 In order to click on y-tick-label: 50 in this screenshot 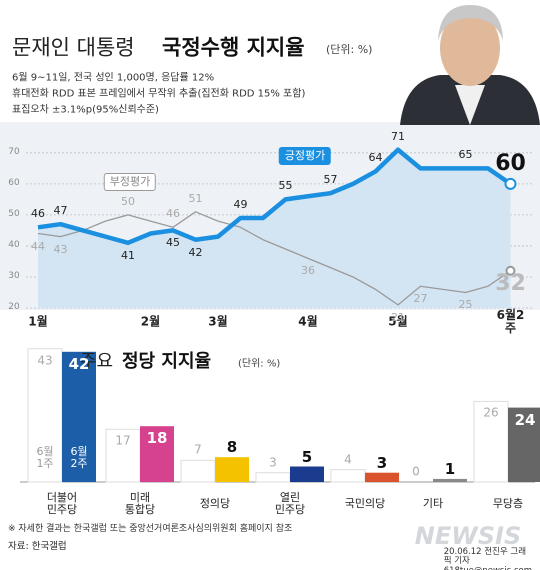, I will do `click(14, 213)`.